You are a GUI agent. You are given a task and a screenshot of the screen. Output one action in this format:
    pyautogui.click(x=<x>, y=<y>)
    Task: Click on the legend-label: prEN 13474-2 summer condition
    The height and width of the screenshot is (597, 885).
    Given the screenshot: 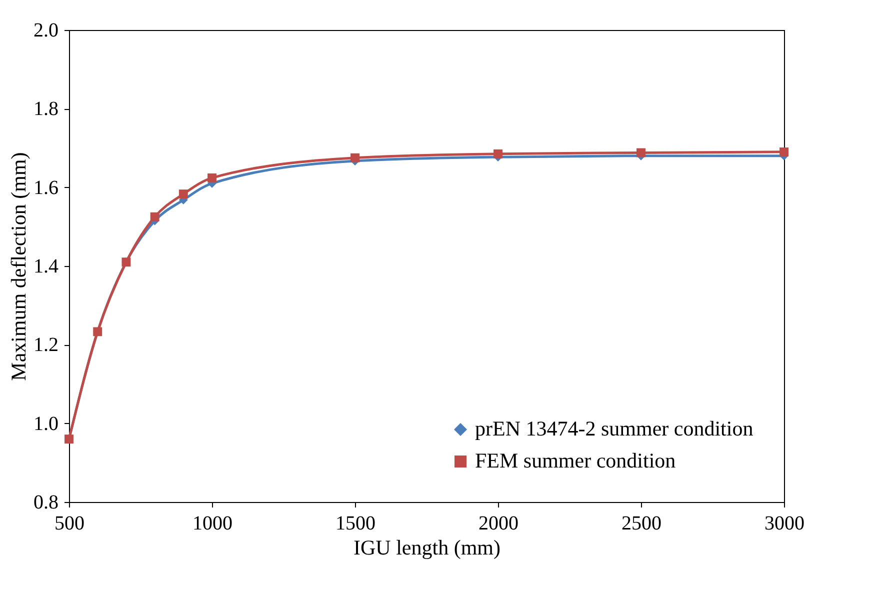 What is the action you would take?
    pyautogui.click(x=614, y=428)
    